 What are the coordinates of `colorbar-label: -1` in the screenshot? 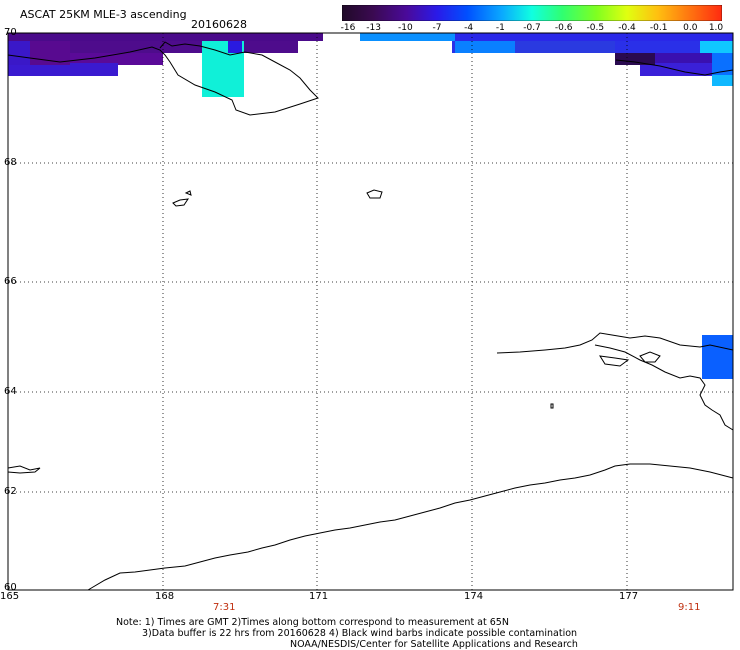 It's located at (500, 28).